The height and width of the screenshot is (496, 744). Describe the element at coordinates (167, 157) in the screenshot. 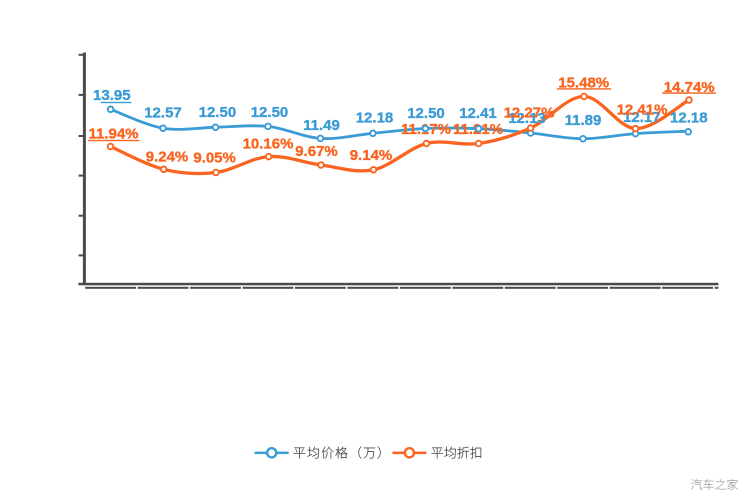

I see `svg-text: 9.24%` at that location.